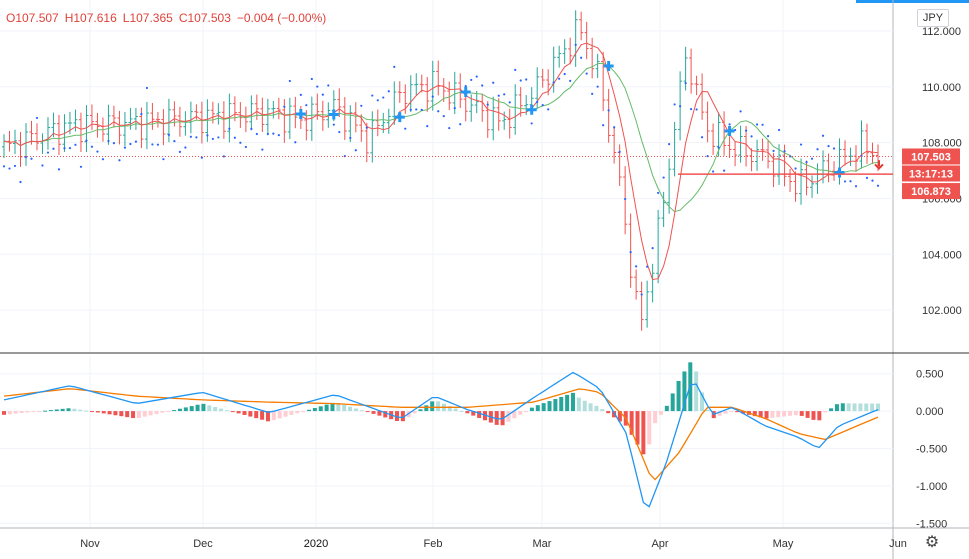 This screenshot has width=969, height=559. What do you see at coordinates (659, 544) in the screenshot?
I see `x-tick-label: Apr` at bounding box center [659, 544].